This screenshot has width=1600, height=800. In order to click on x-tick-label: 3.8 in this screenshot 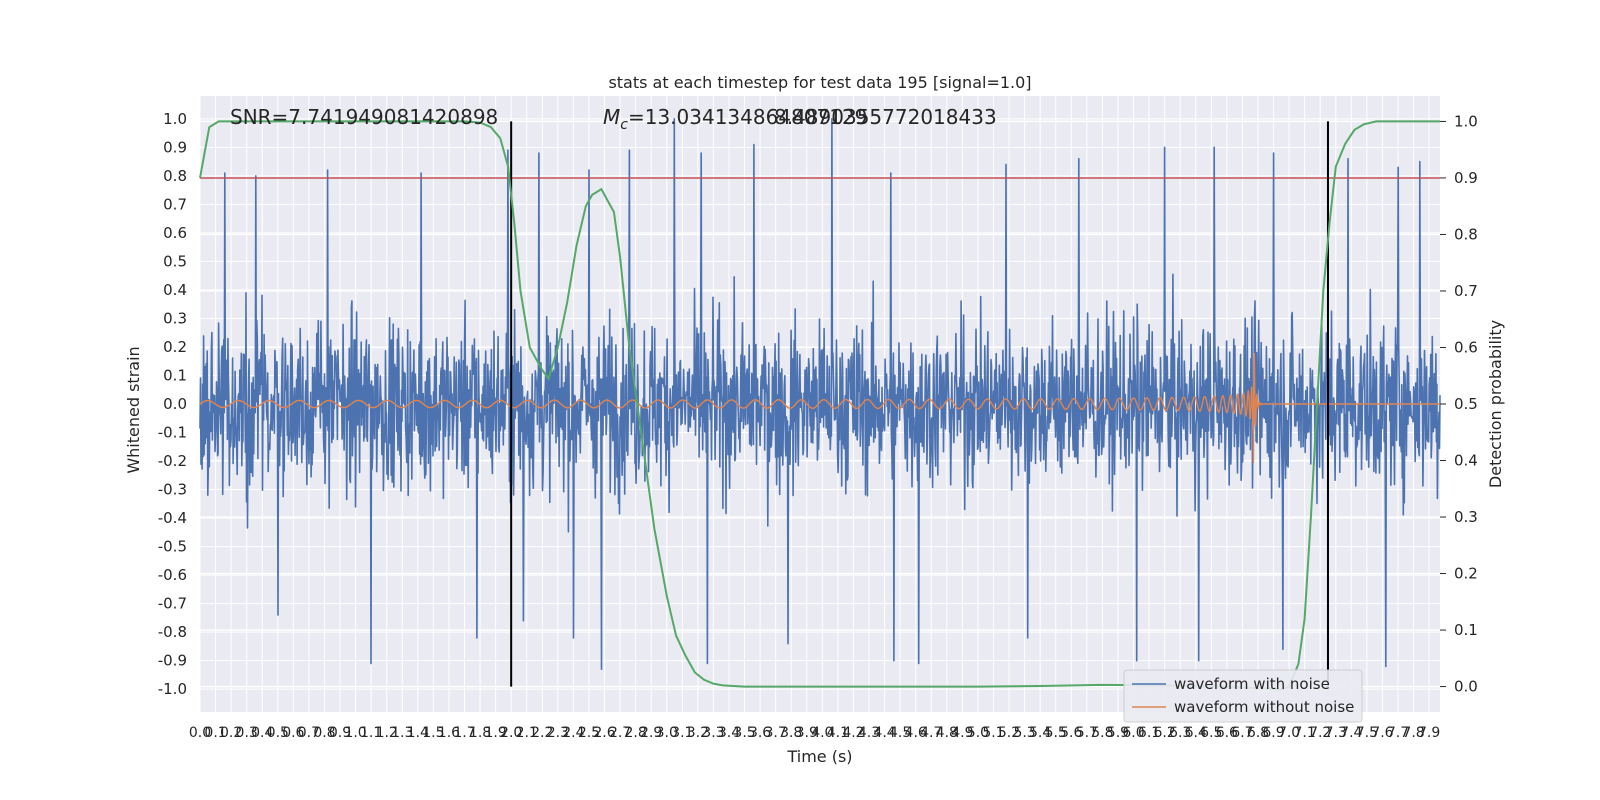, I will do `click(791, 733)`.